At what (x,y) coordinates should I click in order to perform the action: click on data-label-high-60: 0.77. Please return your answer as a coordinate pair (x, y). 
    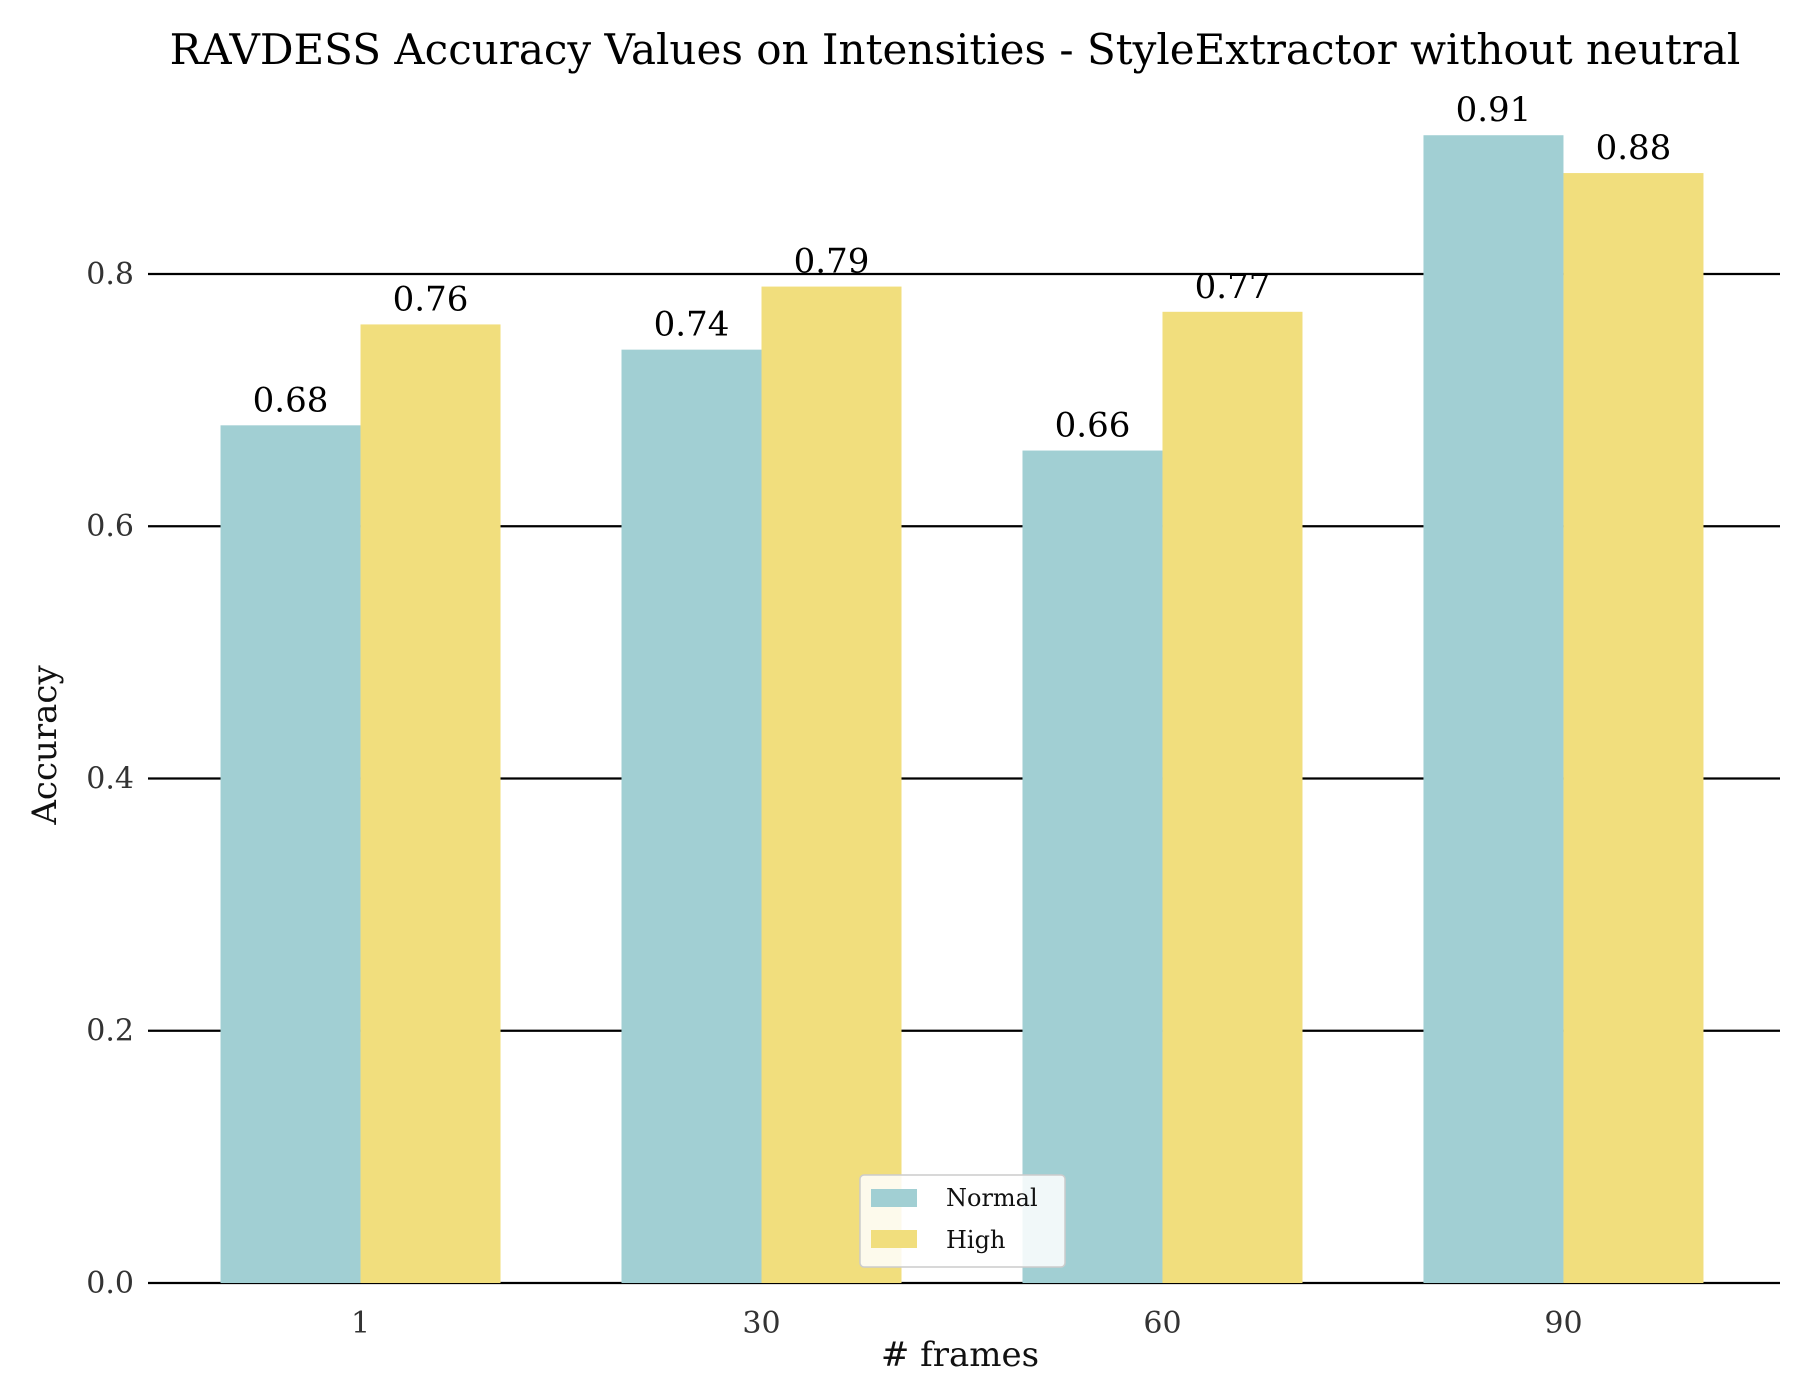
    Looking at the image, I should click on (1233, 287).